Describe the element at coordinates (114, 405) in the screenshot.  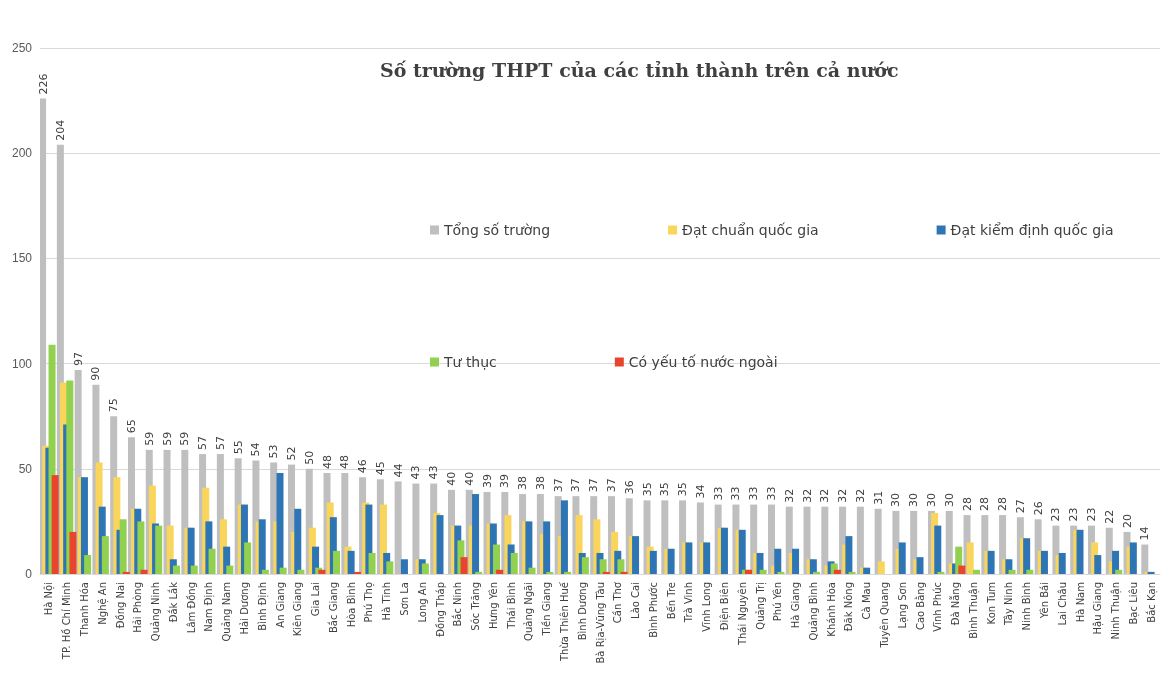
I see `data-label: 75` at that location.